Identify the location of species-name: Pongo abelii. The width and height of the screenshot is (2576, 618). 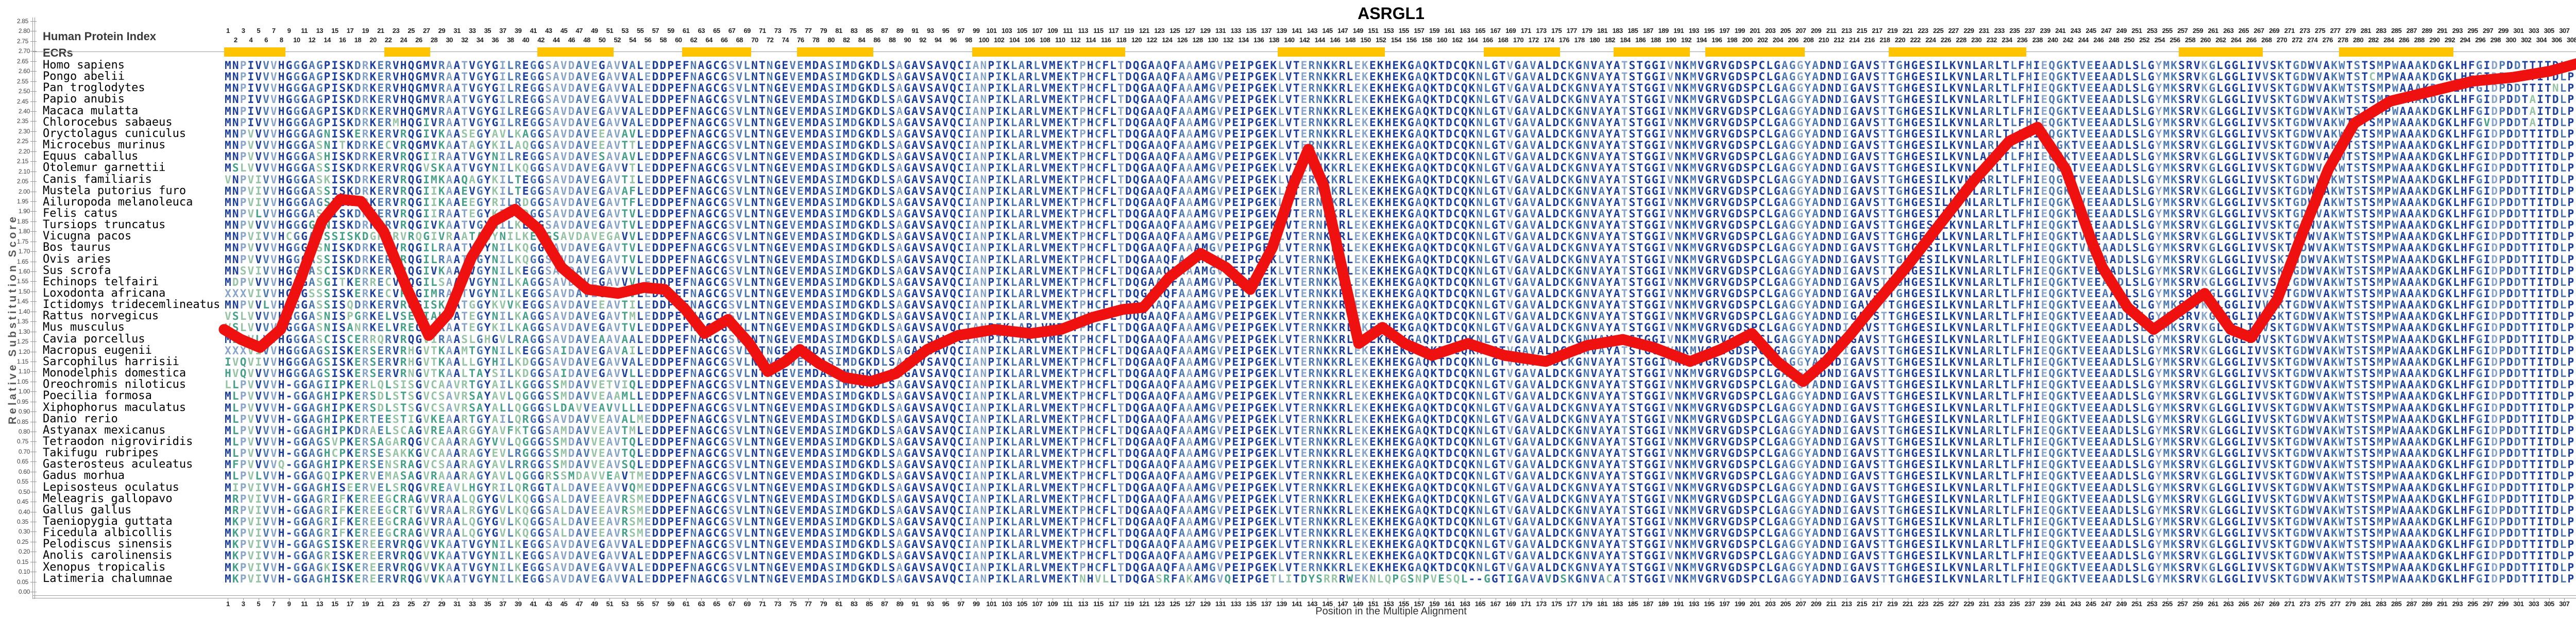
(84, 76).